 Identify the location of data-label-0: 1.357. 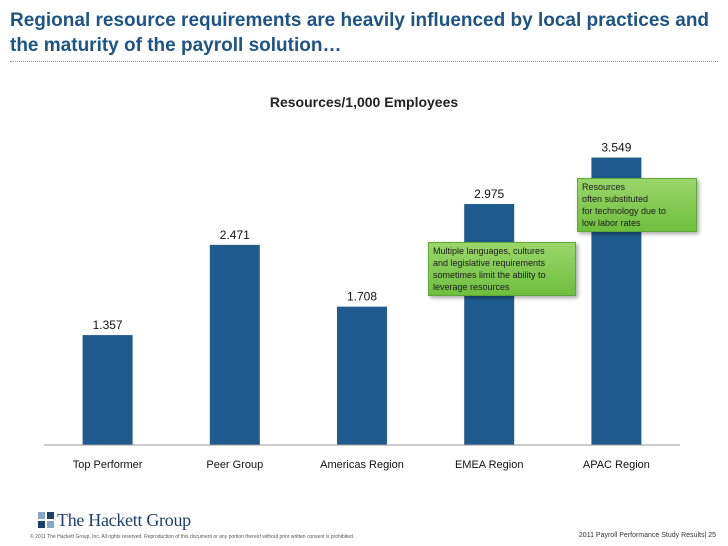
(108, 325).